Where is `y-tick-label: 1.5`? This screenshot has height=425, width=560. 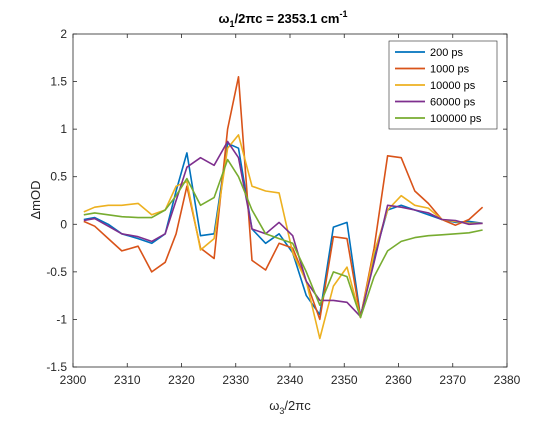
y-tick-label: 1.5 is located at coordinates (58, 82).